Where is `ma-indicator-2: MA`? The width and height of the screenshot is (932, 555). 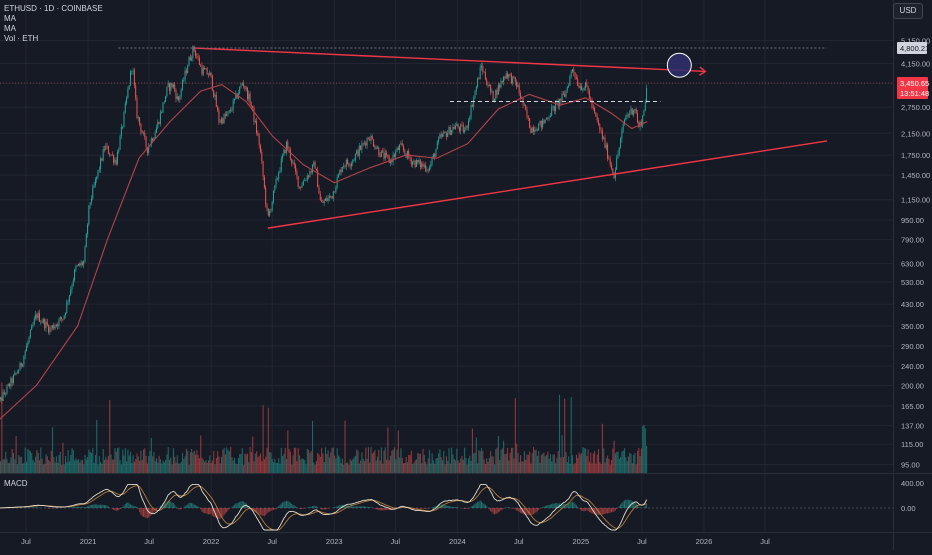 ma-indicator-2: MA is located at coordinates (53, 29).